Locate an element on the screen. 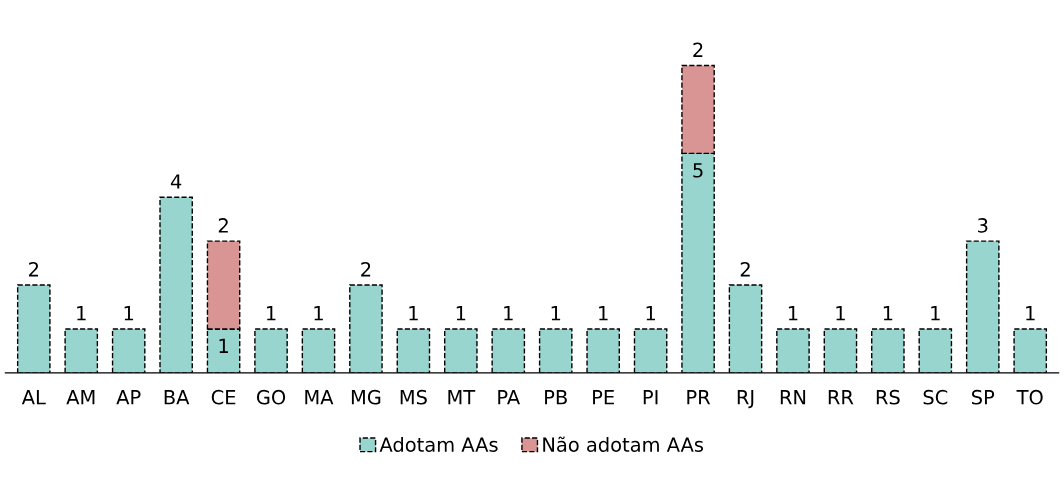 The image size is (1064, 478). data-label: 5 is located at coordinates (698, 170).